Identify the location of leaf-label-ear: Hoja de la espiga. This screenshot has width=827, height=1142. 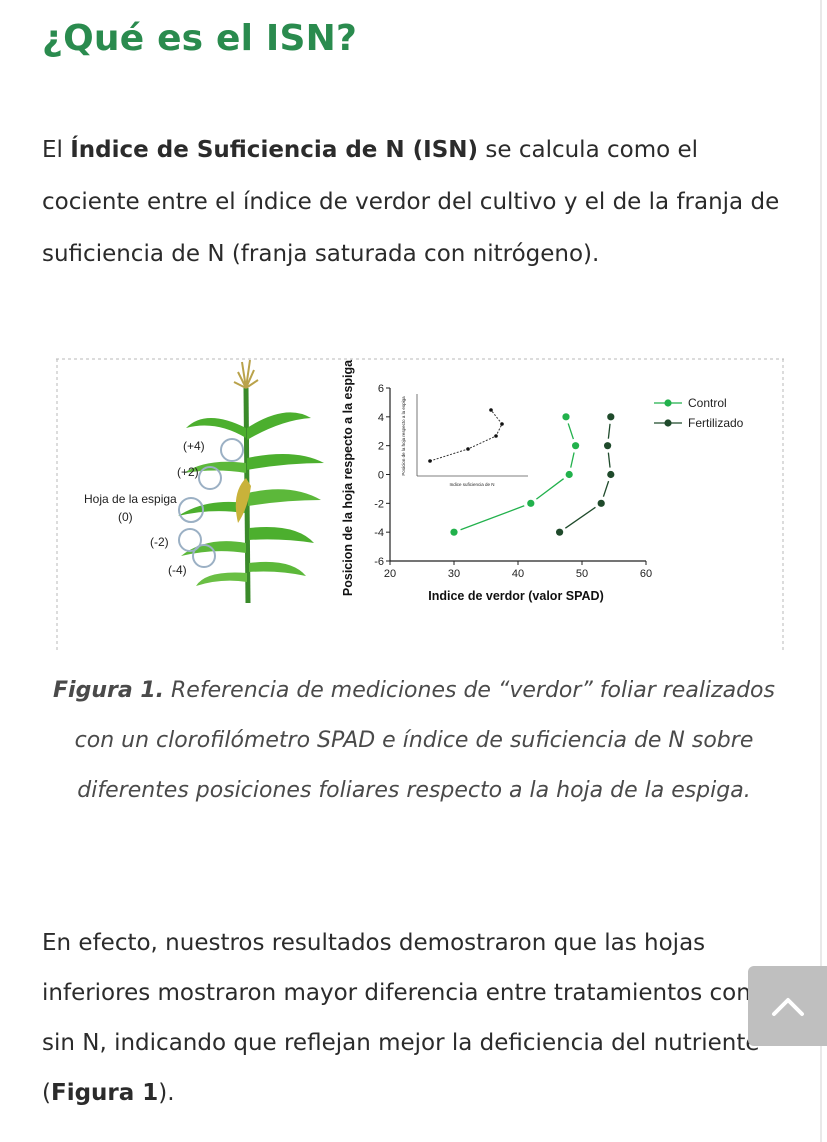
(130, 499).